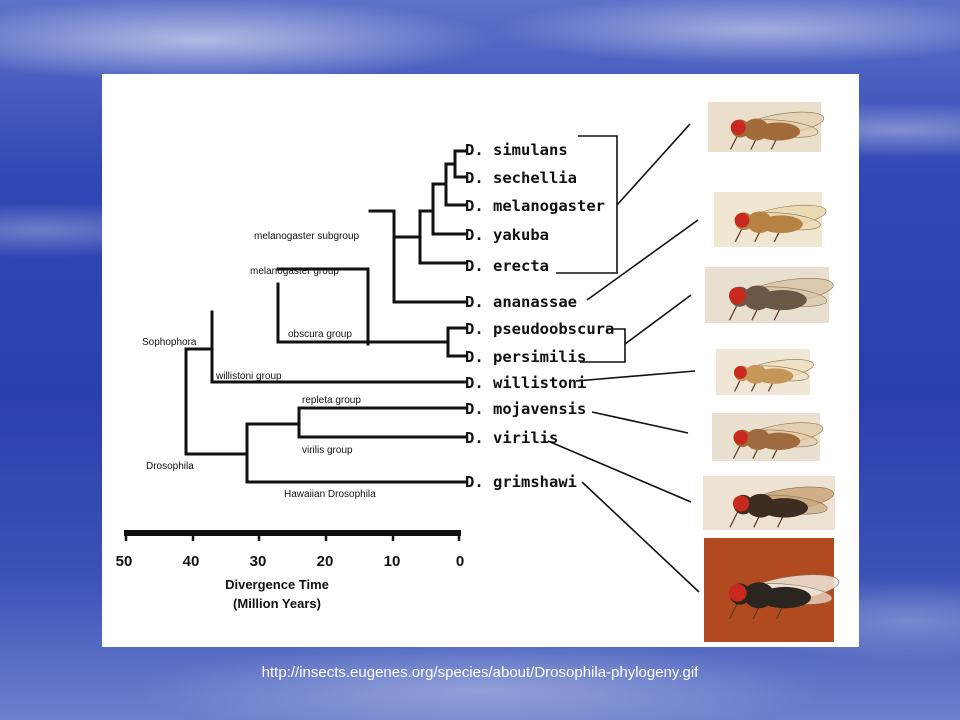  Describe the element at coordinates (516, 150) in the screenshot. I see `species-label: D. simulans` at that location.